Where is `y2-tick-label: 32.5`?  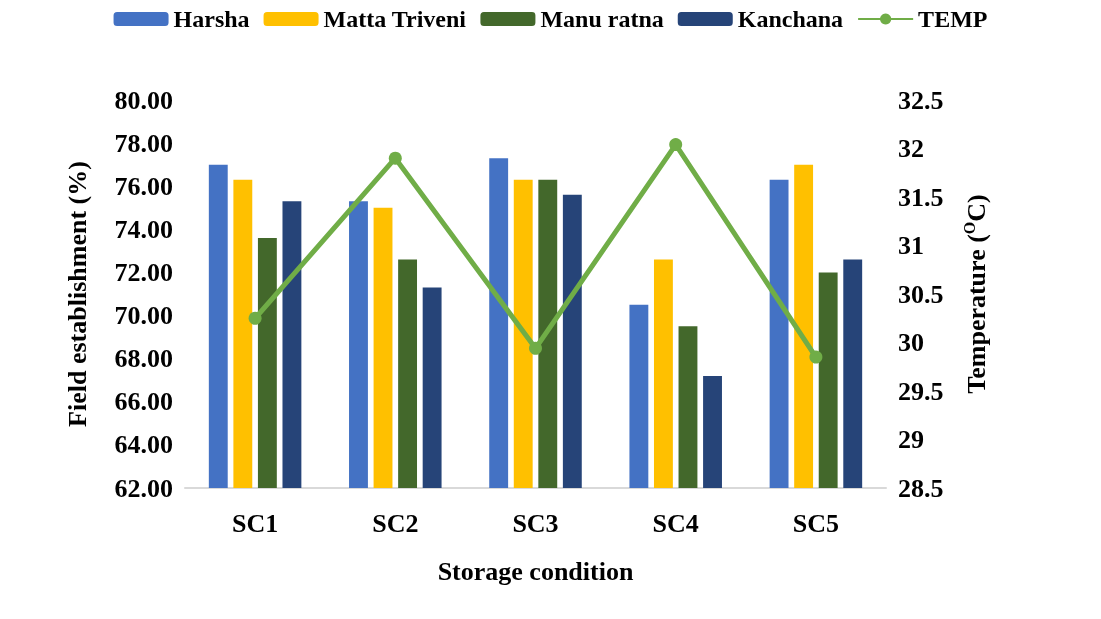 y2-tick-label: 32.5 is located at coordinates (921, 100).